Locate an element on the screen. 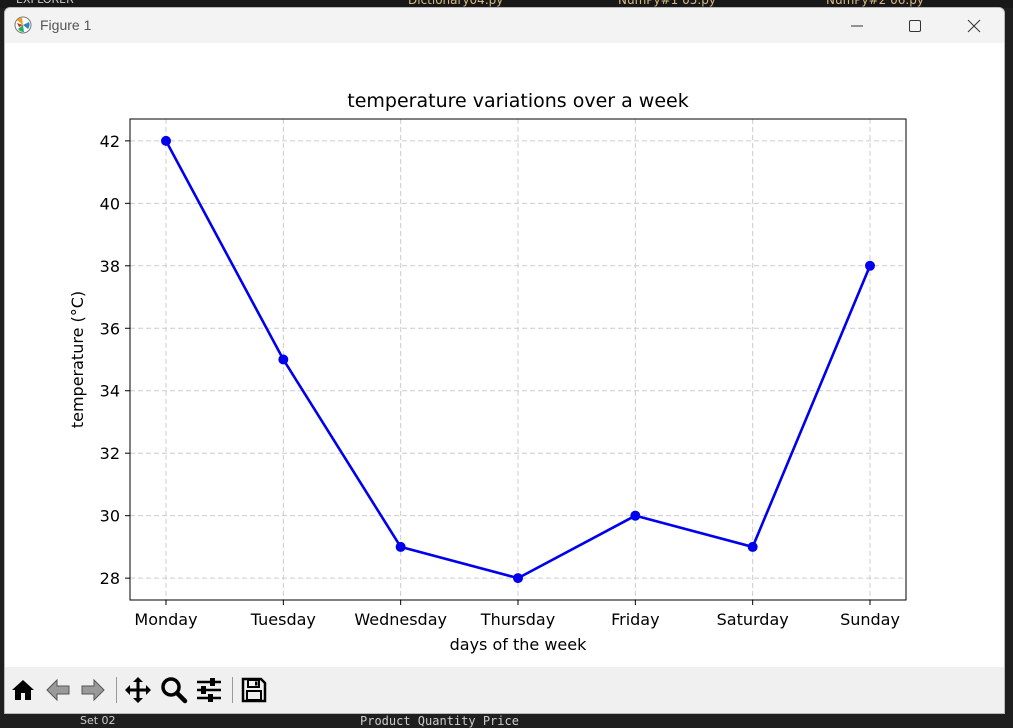  title-bar: Figure 1 is located at coordinates (504, 25).